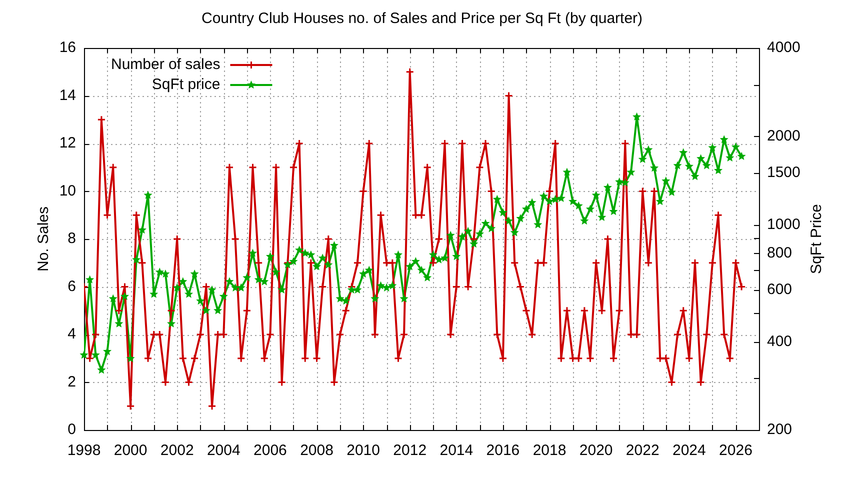 The image size is (844, 480). I want to click on x-tick-label: 2010, so click(363, 451).